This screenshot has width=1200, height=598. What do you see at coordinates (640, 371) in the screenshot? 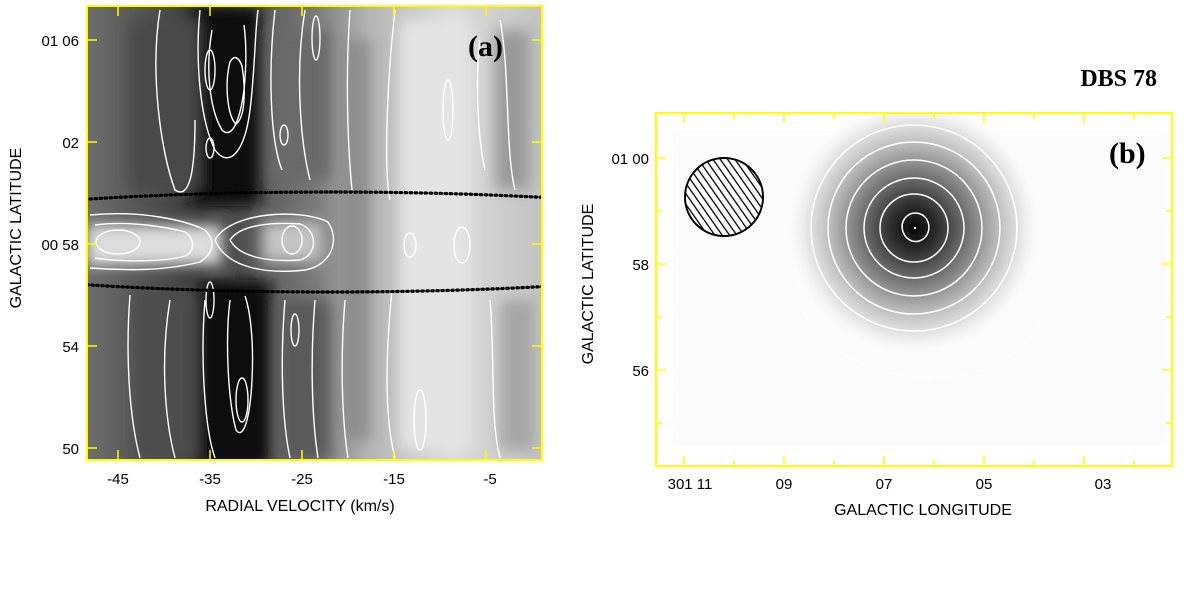
I see `panel-b-y-tick: 56` at bounding box center [640, 371].